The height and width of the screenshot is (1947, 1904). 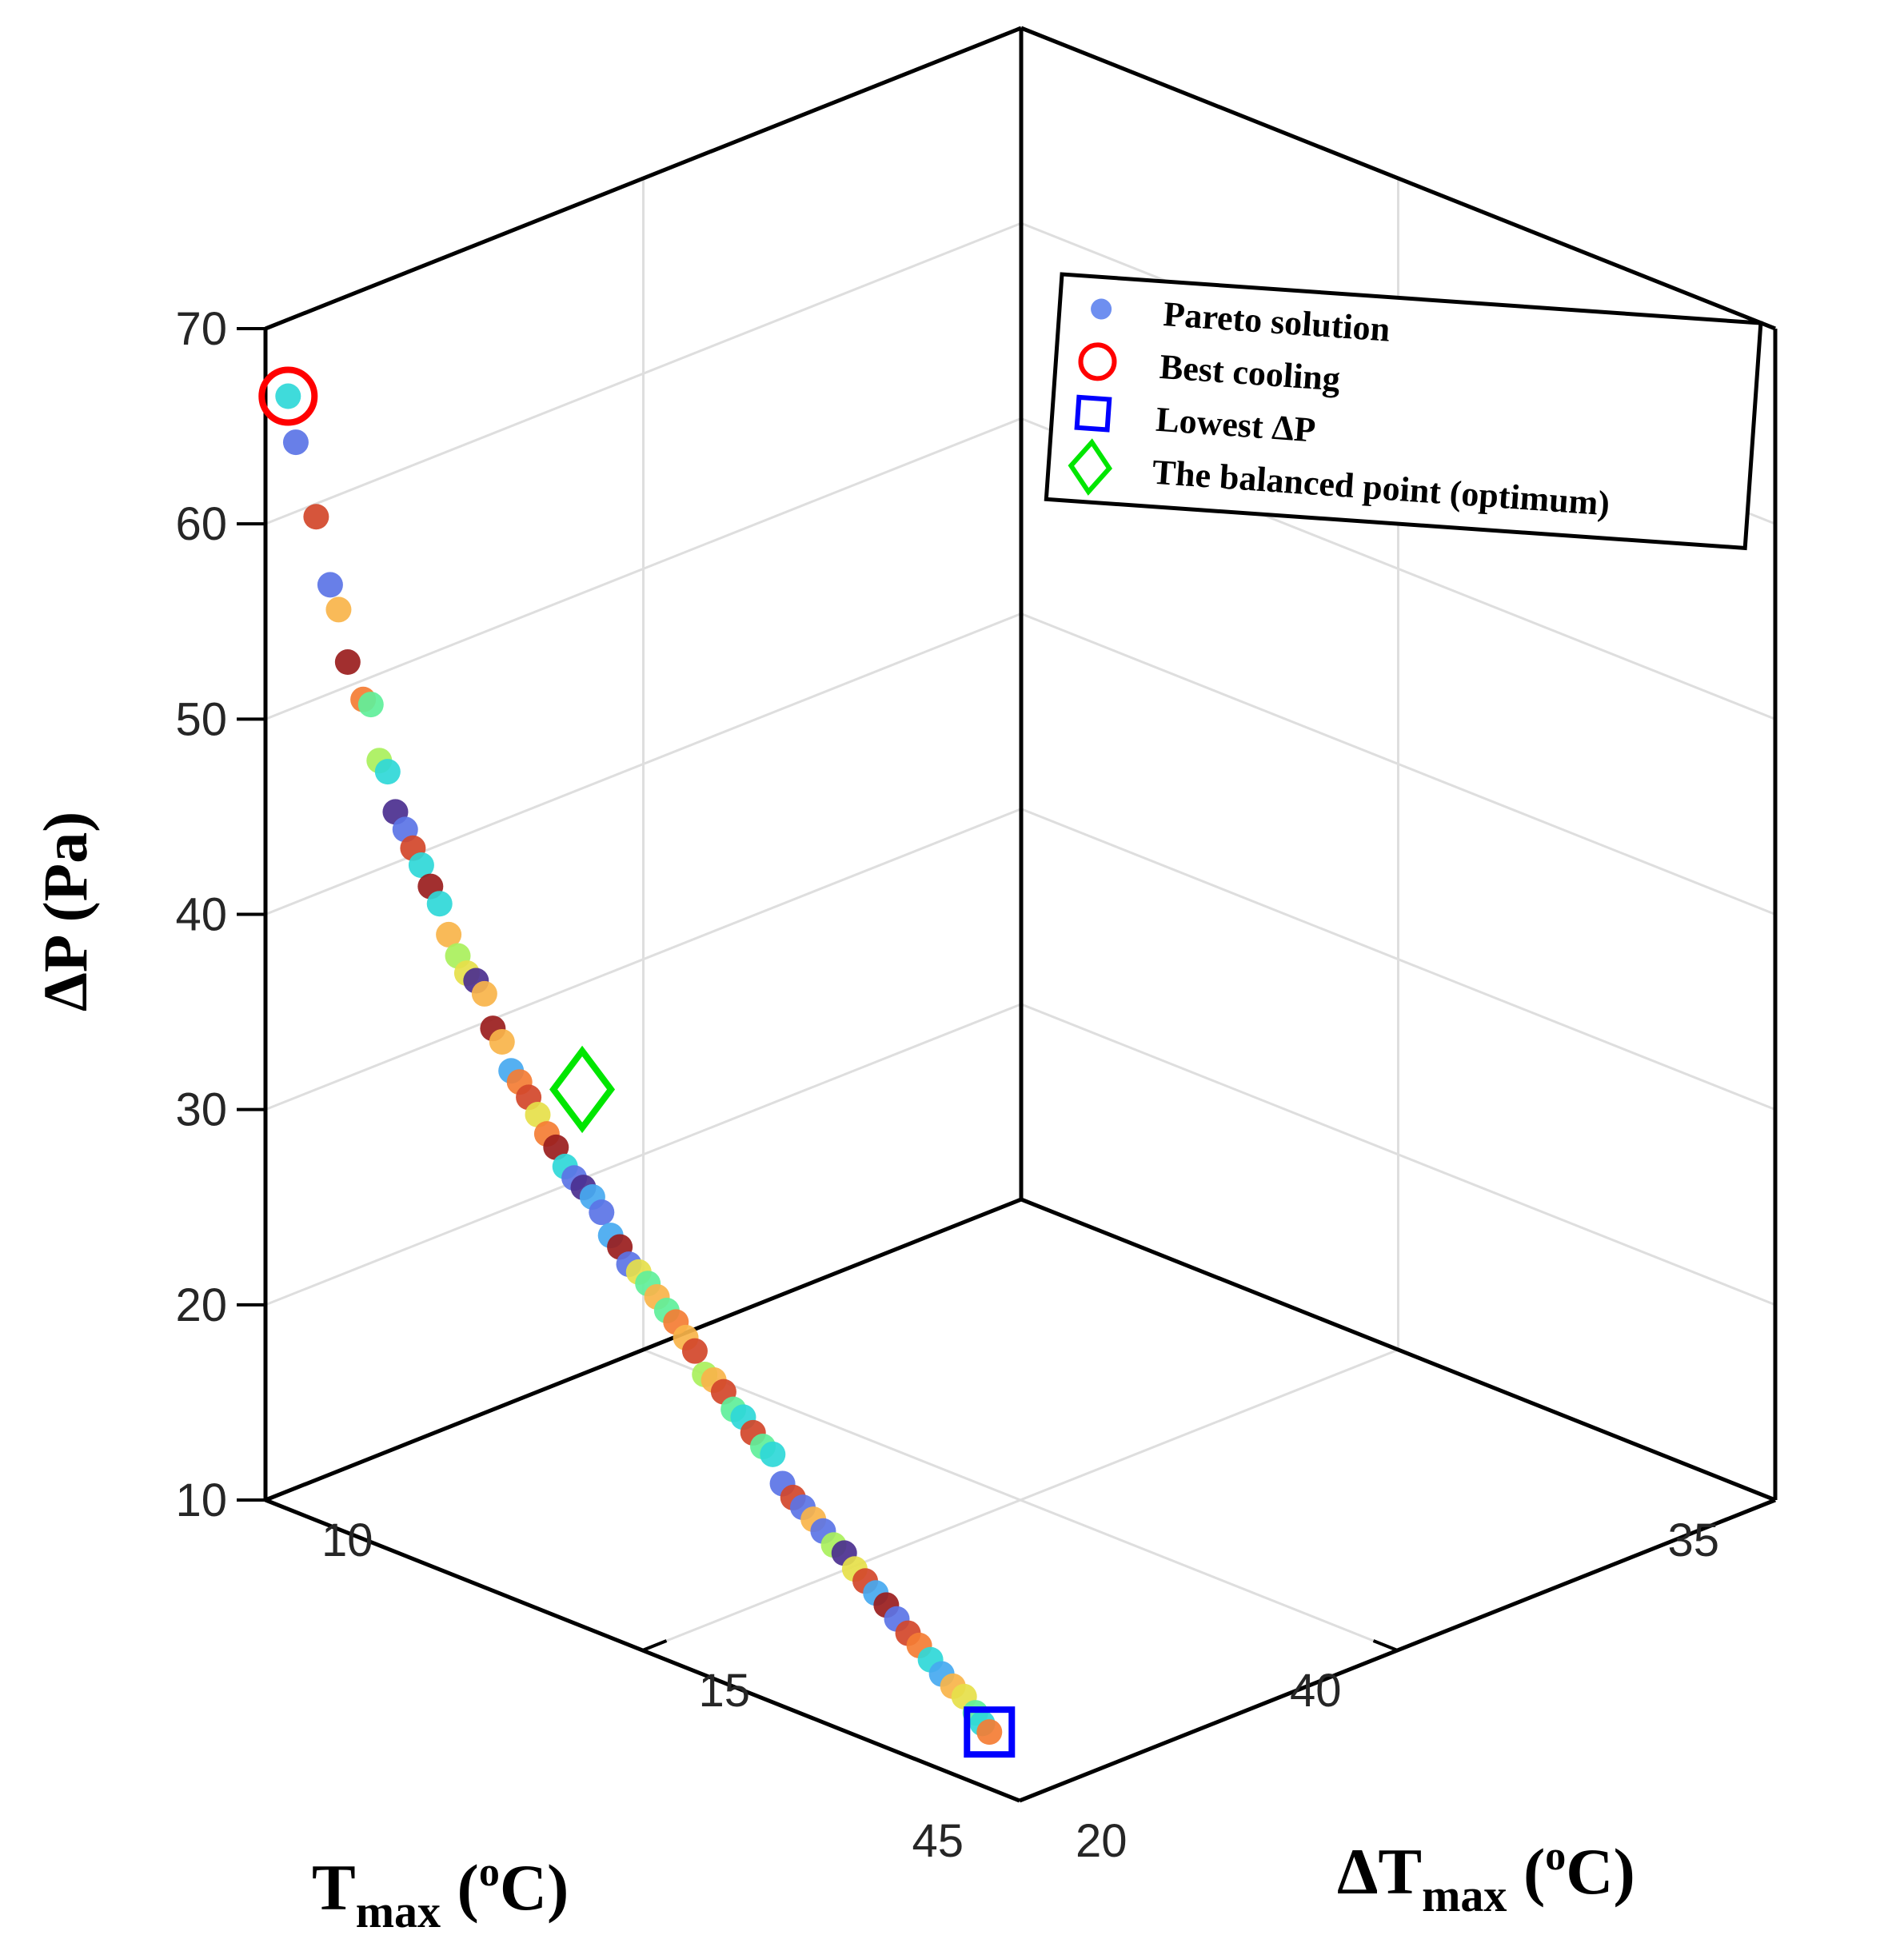 What do you see at coordinates (201, 1110) in the screenshot?
I see `z-tick-label-2: 30` at bounding box center [201, 1110].